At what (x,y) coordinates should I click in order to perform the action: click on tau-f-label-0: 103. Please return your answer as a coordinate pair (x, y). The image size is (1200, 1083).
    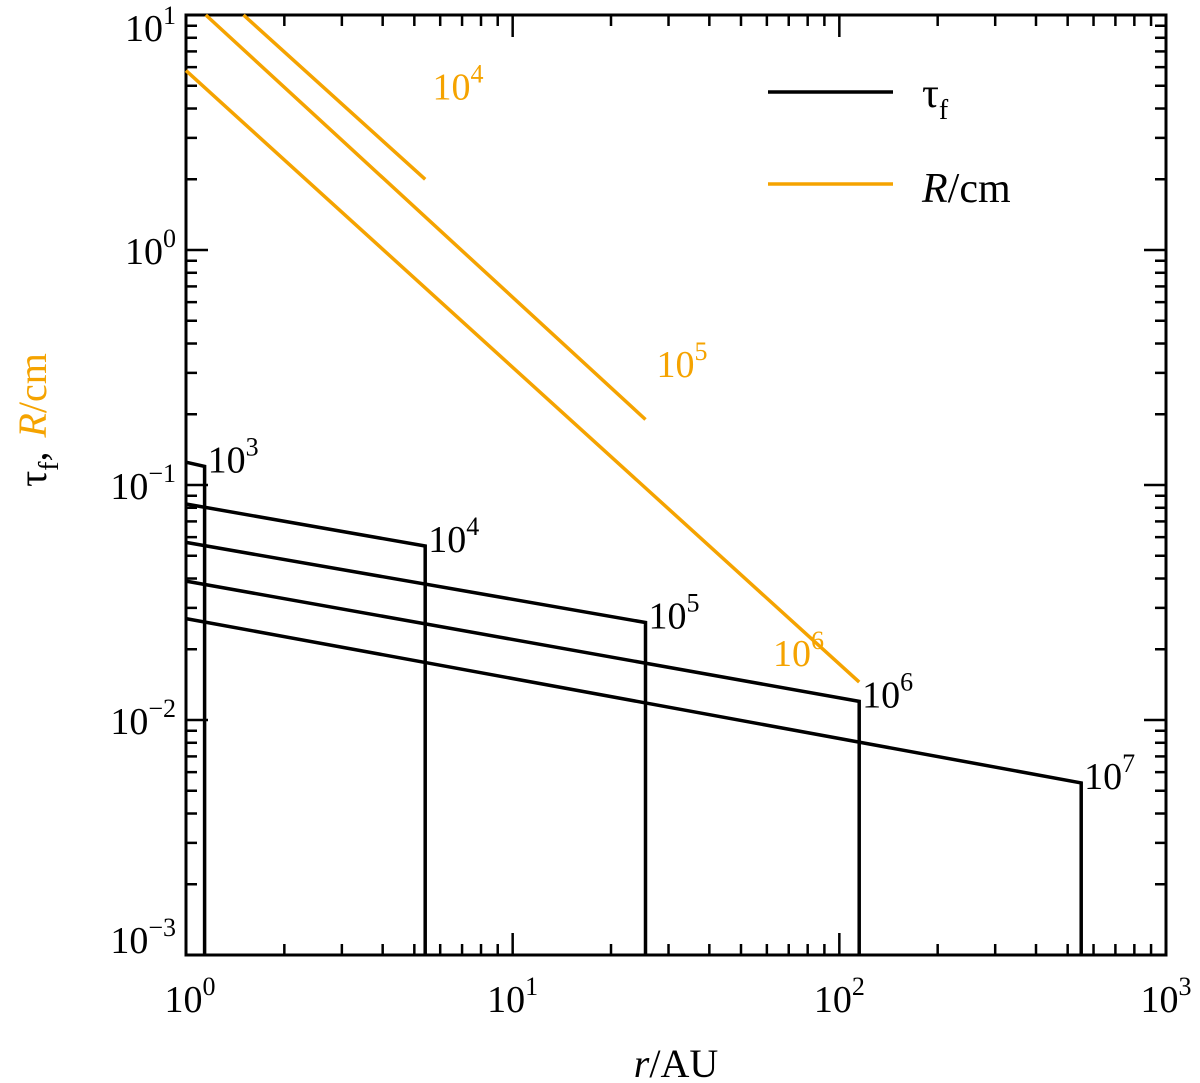
    Looking at the image, I should click on (233, 456).